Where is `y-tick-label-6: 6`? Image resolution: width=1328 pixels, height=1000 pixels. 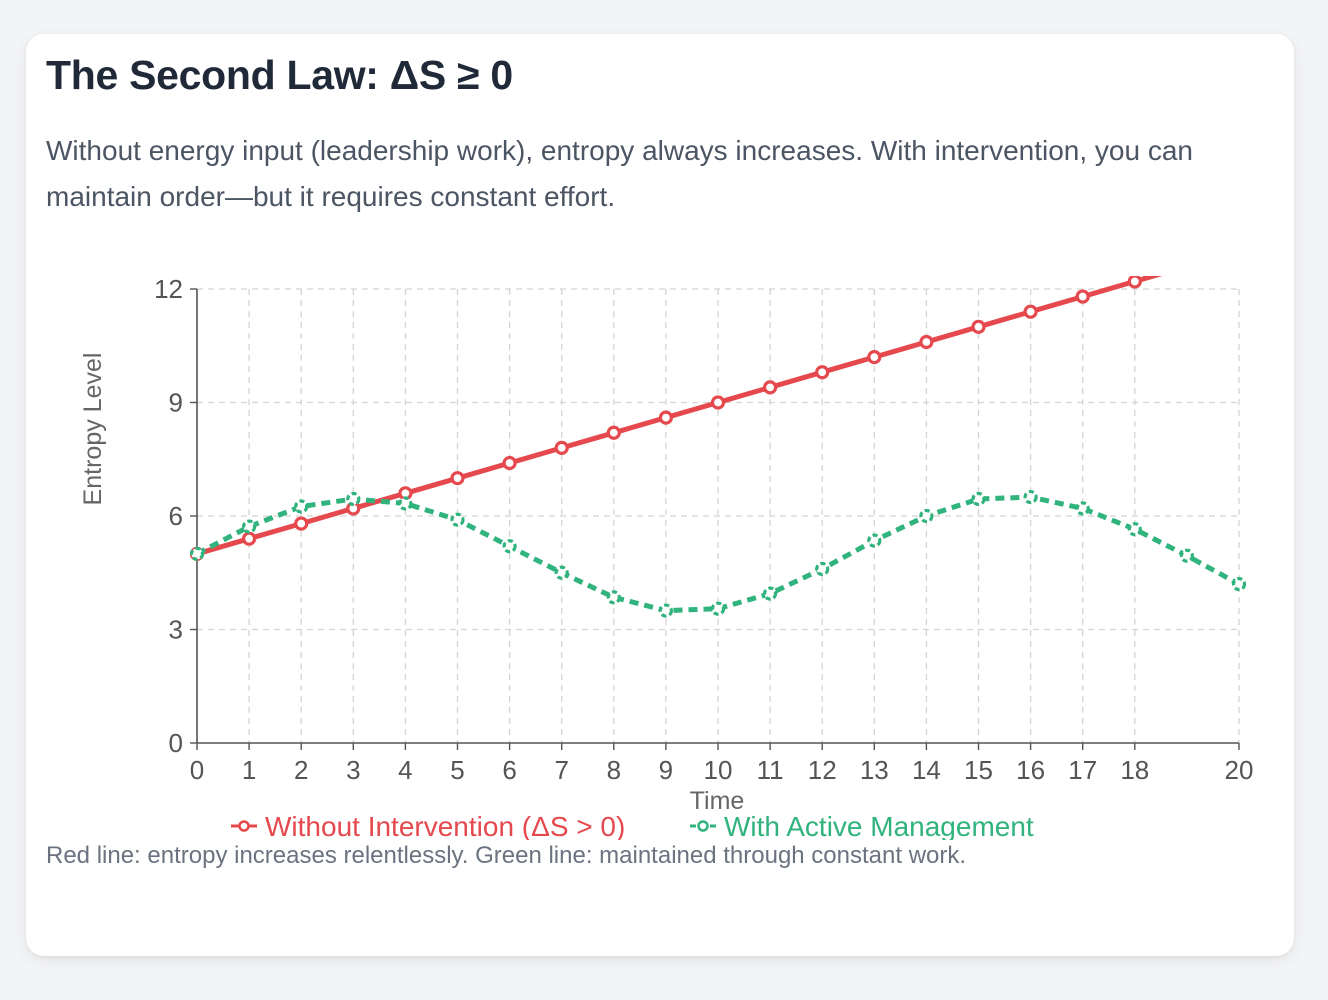 y-tick-label-6: 6 is located at coordinates (176, 516).